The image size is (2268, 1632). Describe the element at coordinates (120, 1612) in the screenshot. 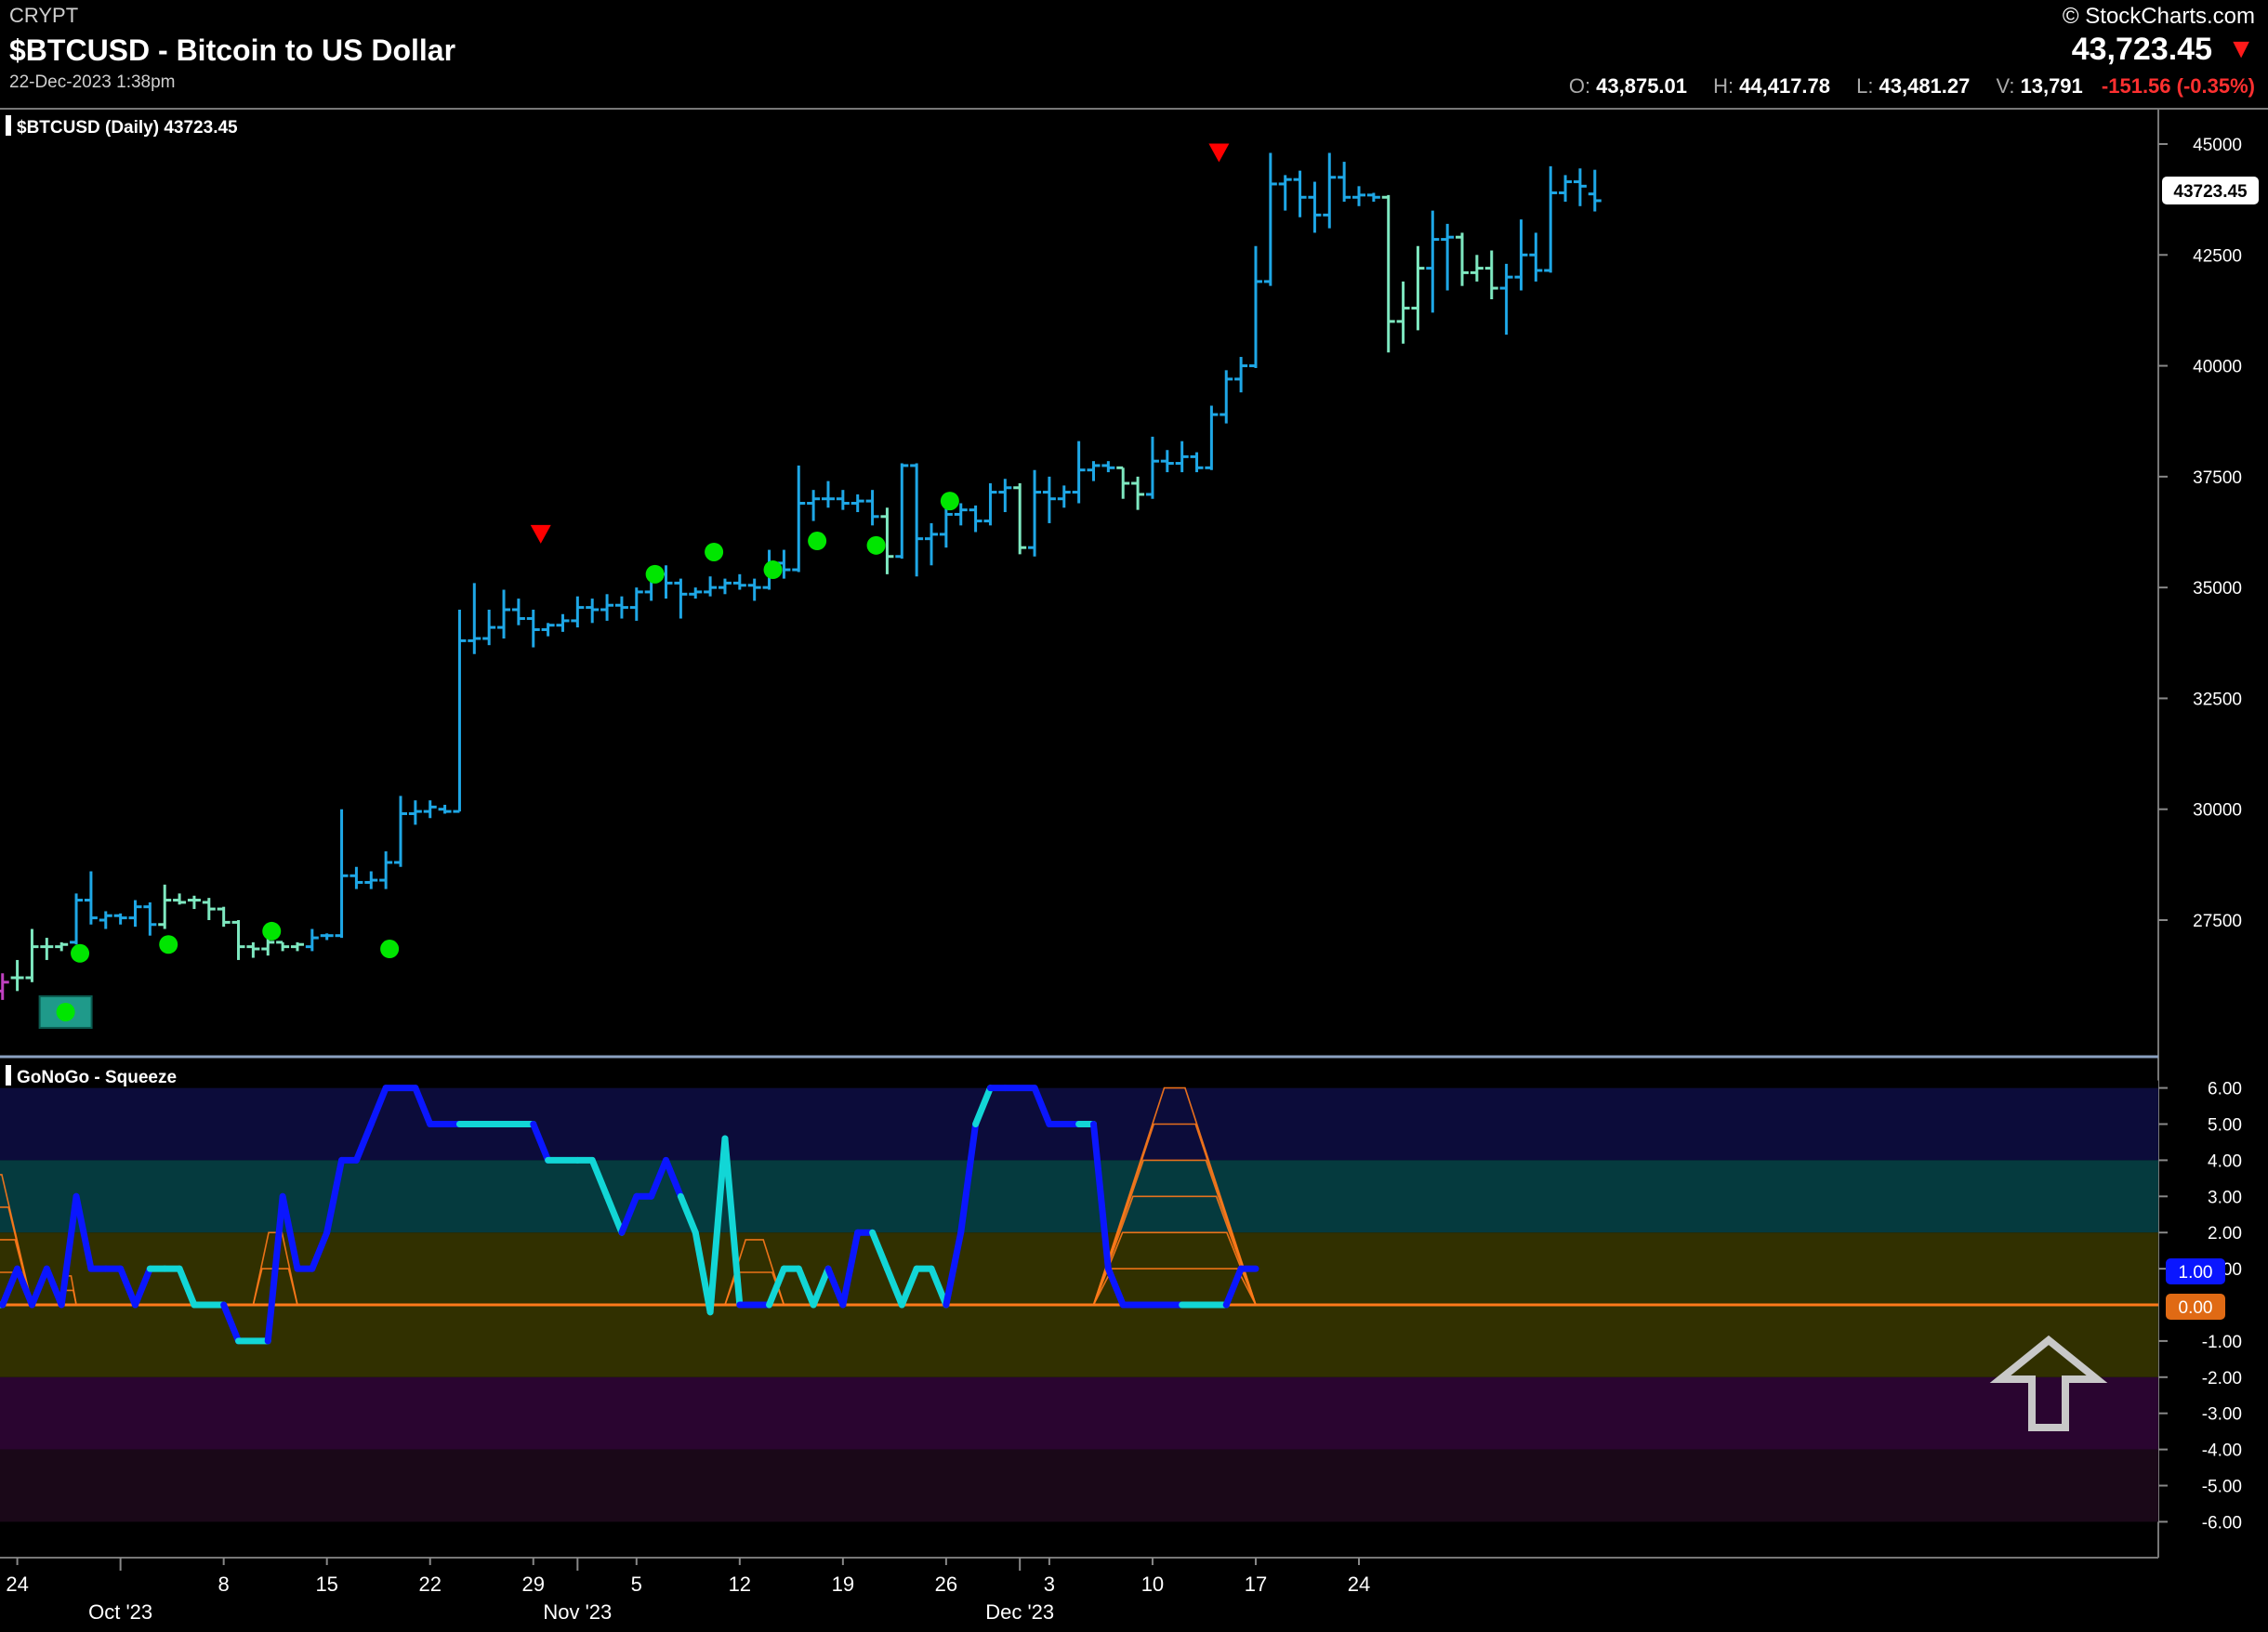

I see `date-tick-label: Oct '23` at that location.